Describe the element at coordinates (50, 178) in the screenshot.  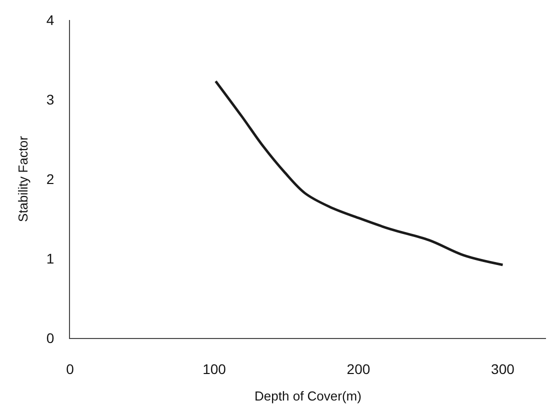
I see `y-tick-label: 2` at that location.